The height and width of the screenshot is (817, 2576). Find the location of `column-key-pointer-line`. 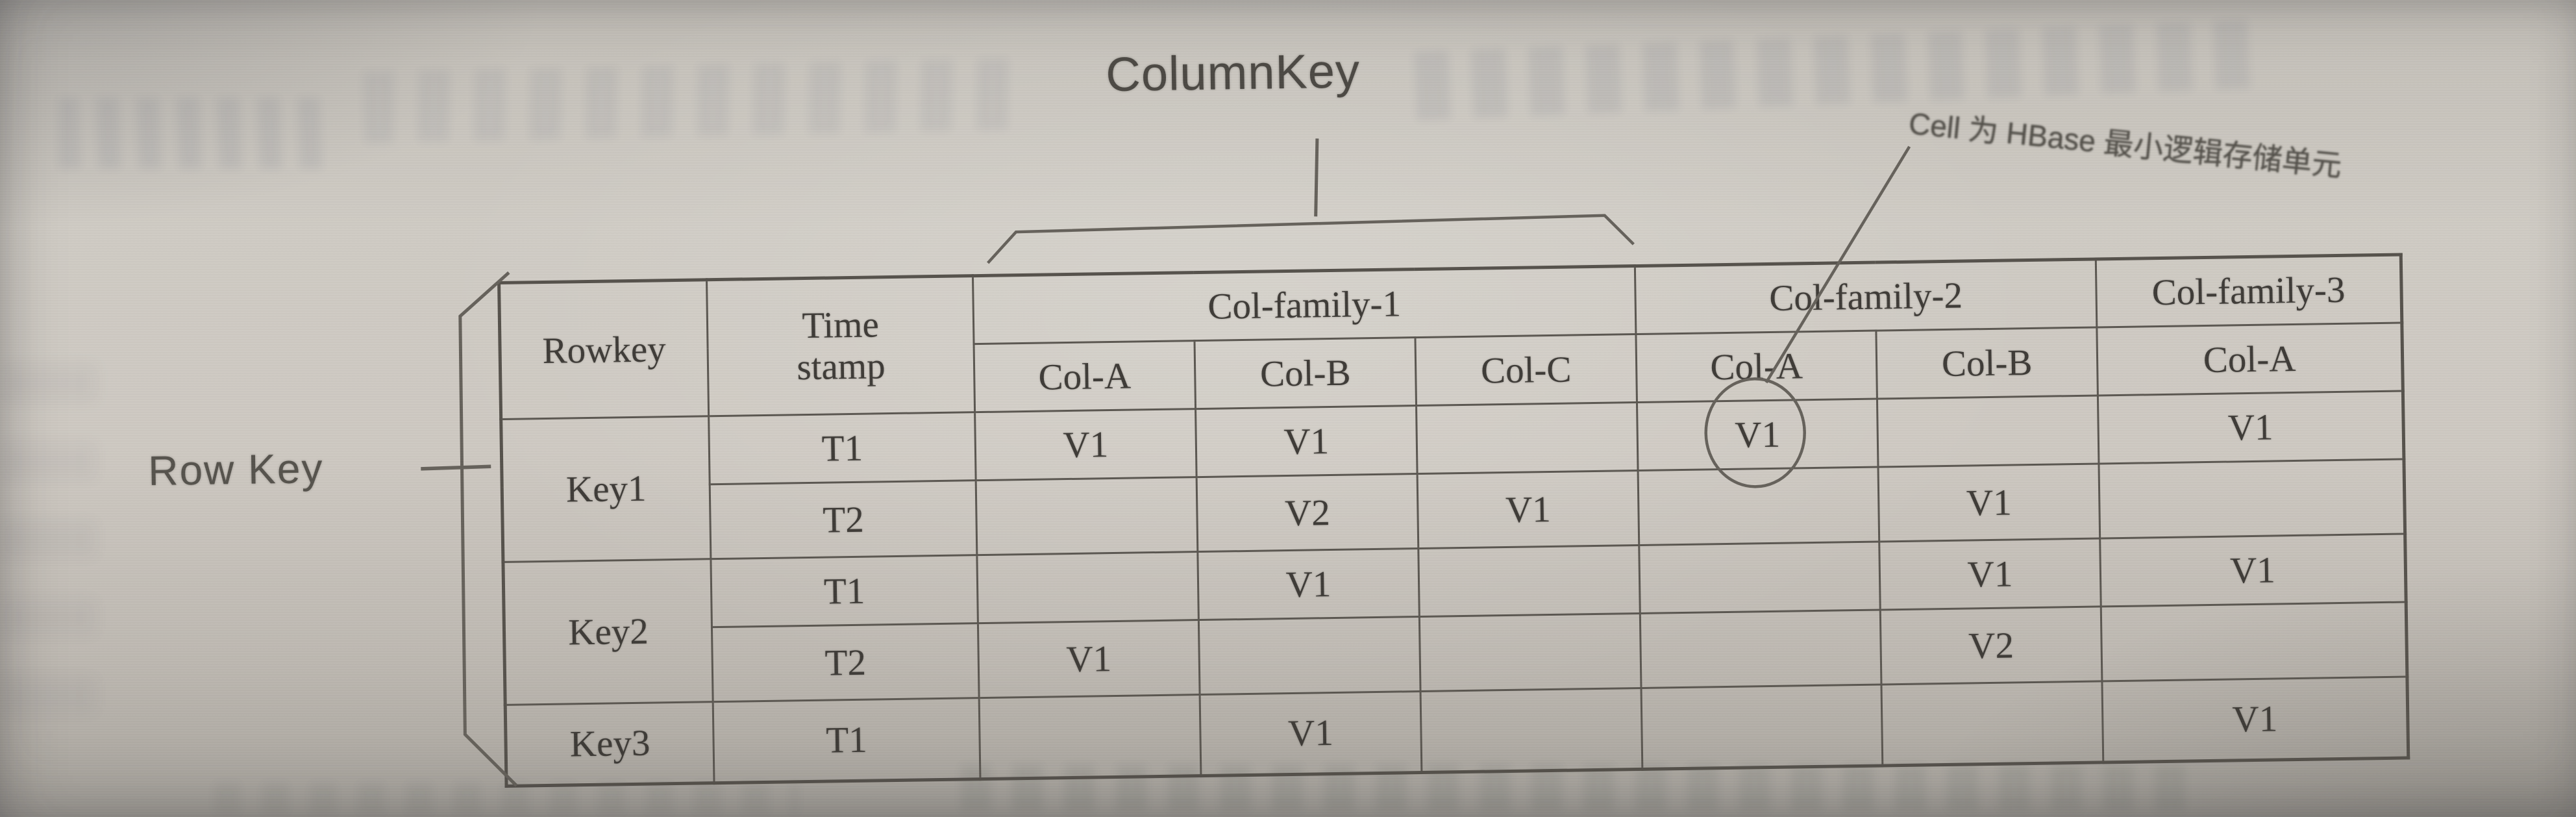

column-key-pointer-line is located at coordinates (1316, 177).